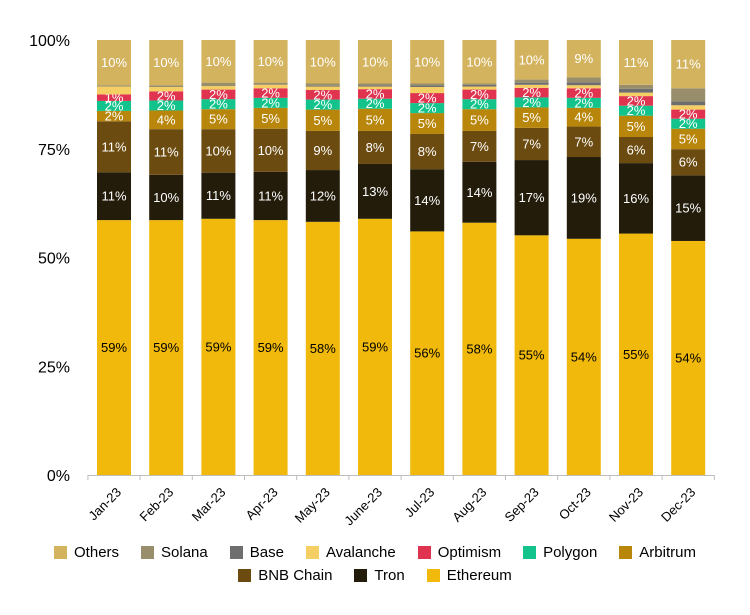 Image resolution: width=750 pixels, height=615 pixels. Describe the element at coordinates (575, 504) in the screenshot. I see `x-tick-label: Oct-23` at that location.